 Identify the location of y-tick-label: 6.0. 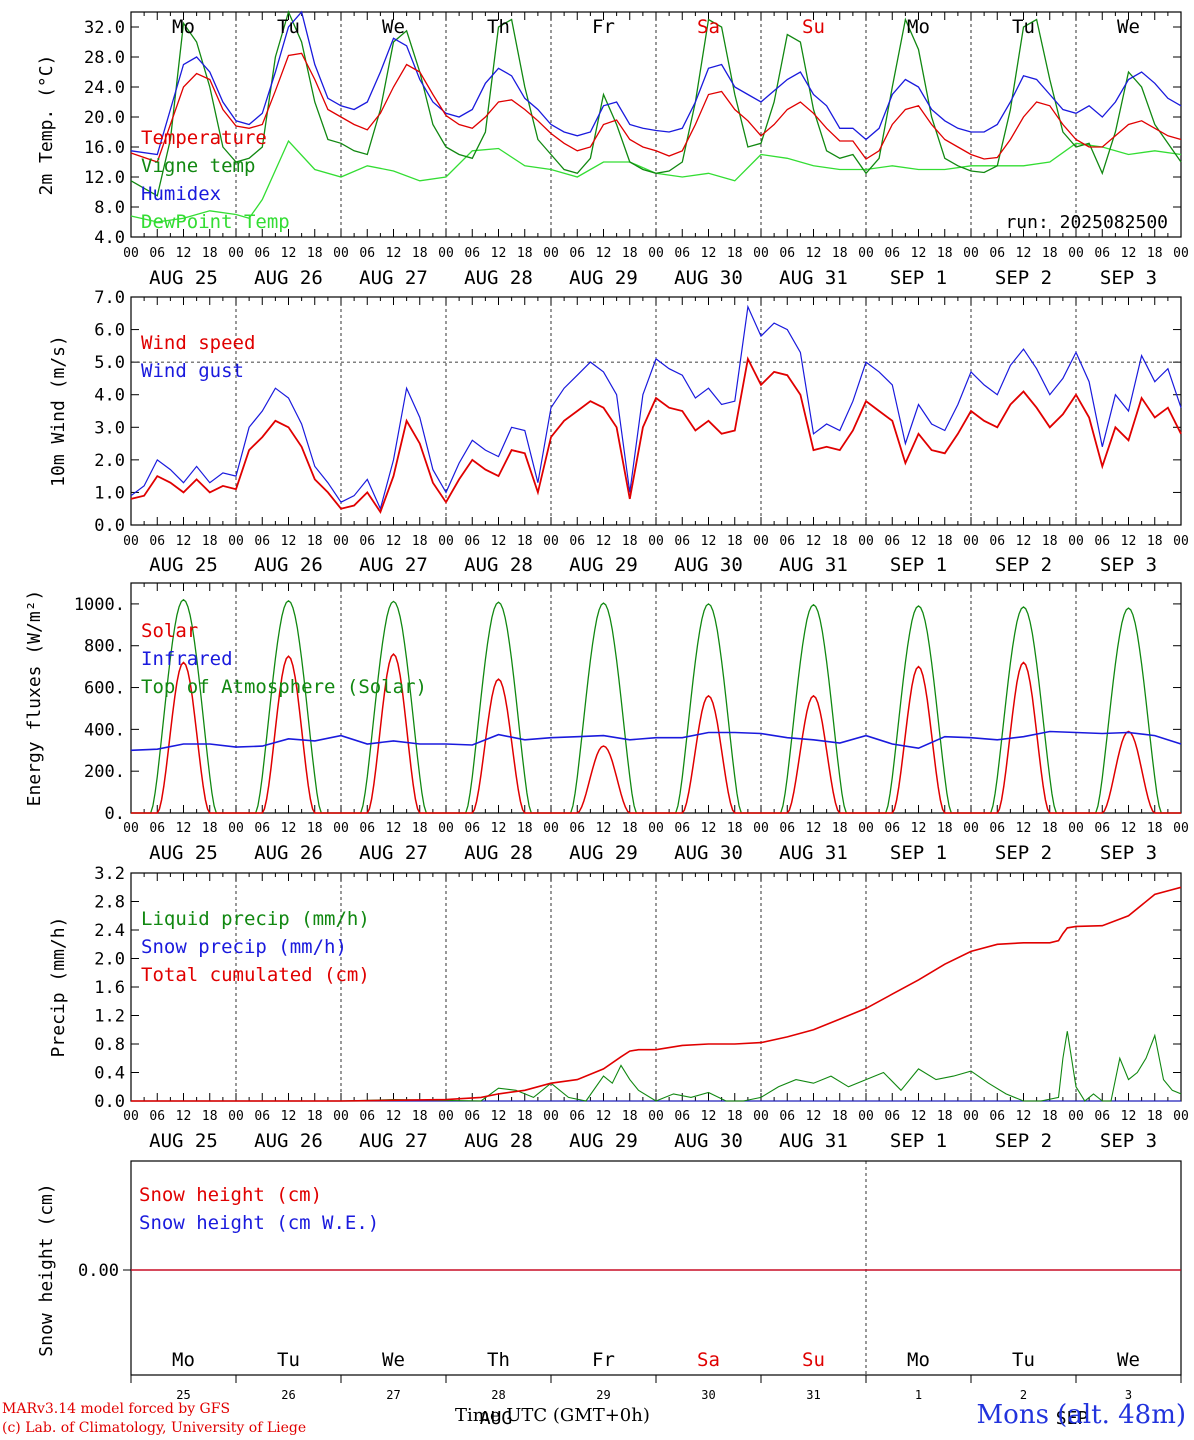
(109, 331).